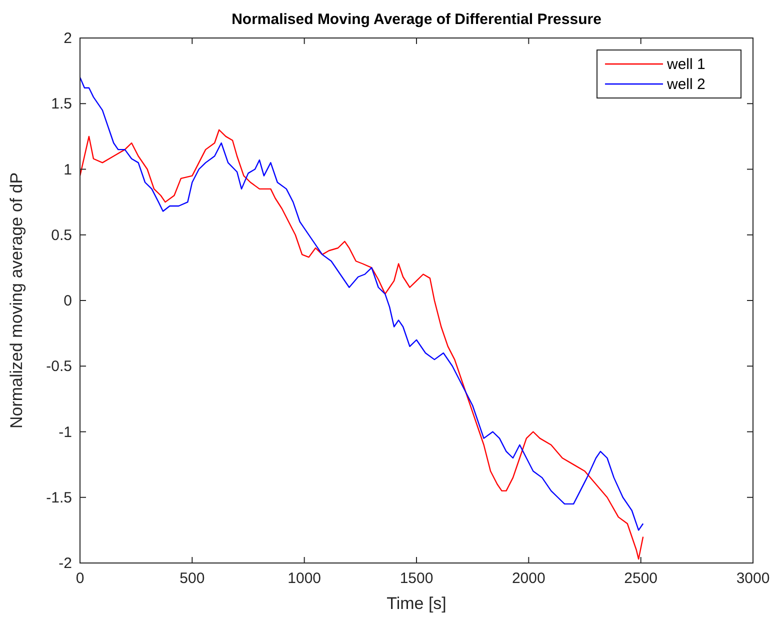 Image resolution: width=772 pixels, height=631 pixels. Describe the element at coordinates (529, 578) in the screenshot. I see `x-tick-label: 2000` at that location.